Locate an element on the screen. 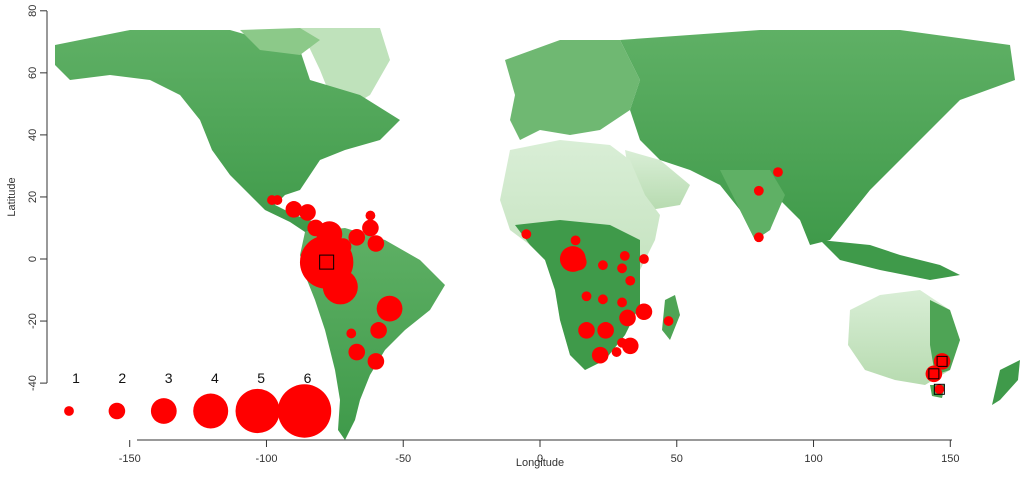 This screenshot has width=1024, height=501. x-tick-label: 0 is located at coordinates (540, 459).